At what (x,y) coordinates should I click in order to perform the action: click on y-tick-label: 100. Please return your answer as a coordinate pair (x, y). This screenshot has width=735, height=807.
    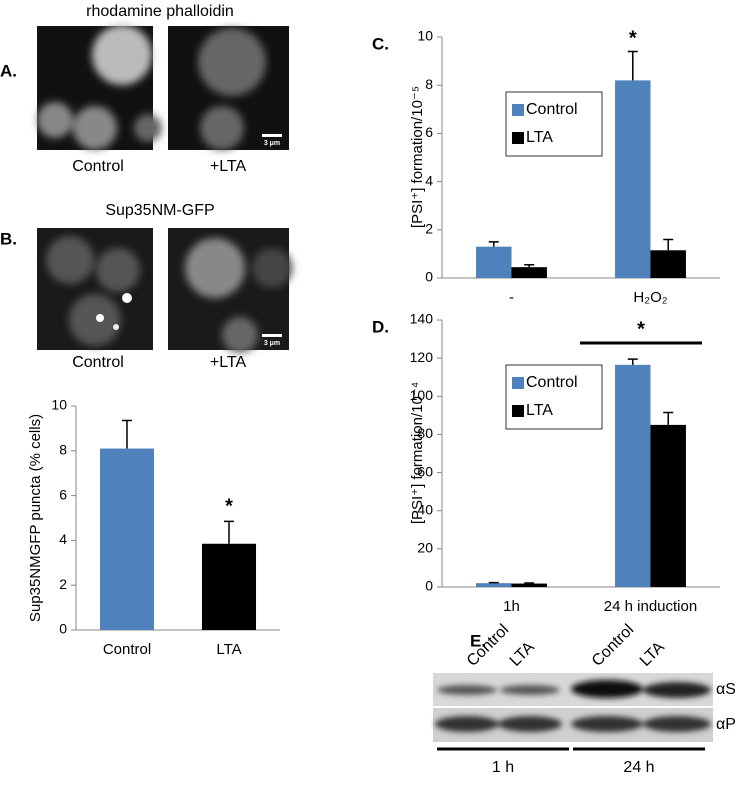
    Looking at the image, I should click on (422, 395).